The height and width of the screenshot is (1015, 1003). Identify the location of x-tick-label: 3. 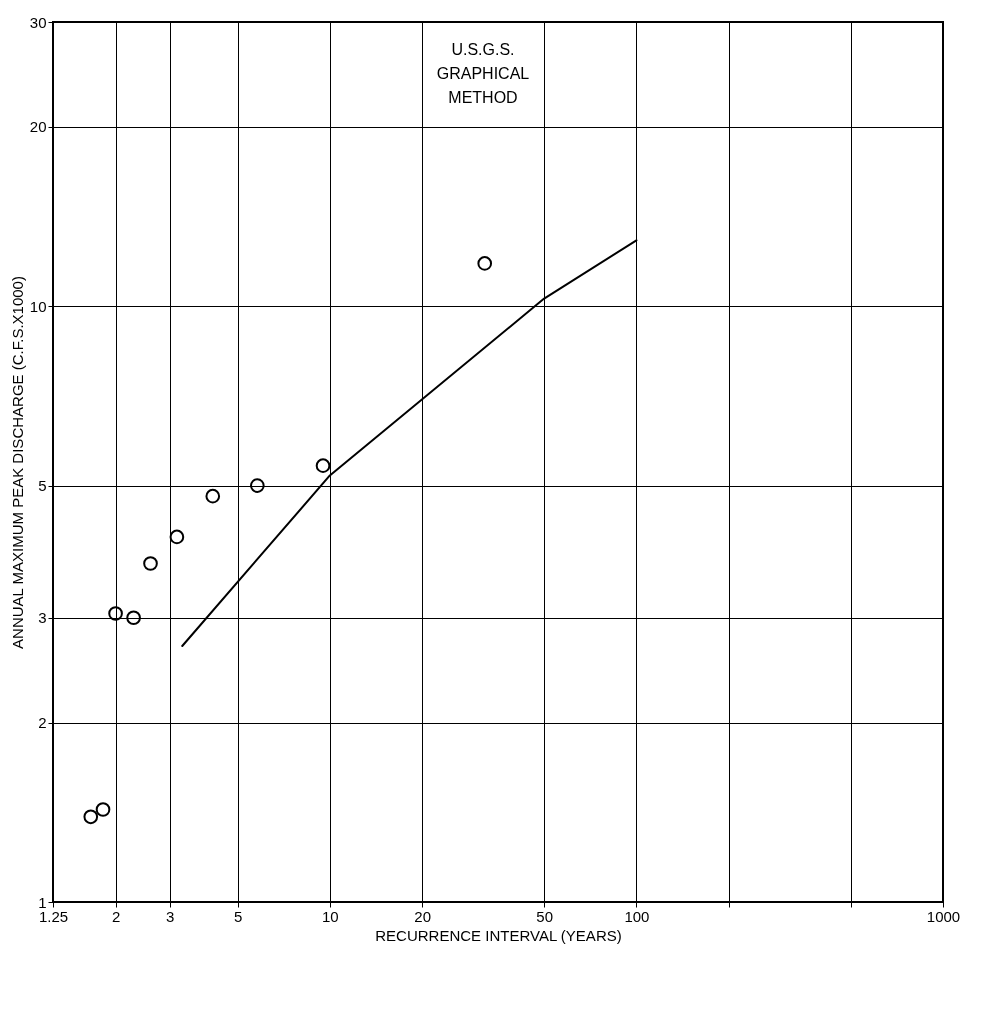
(170, 916).